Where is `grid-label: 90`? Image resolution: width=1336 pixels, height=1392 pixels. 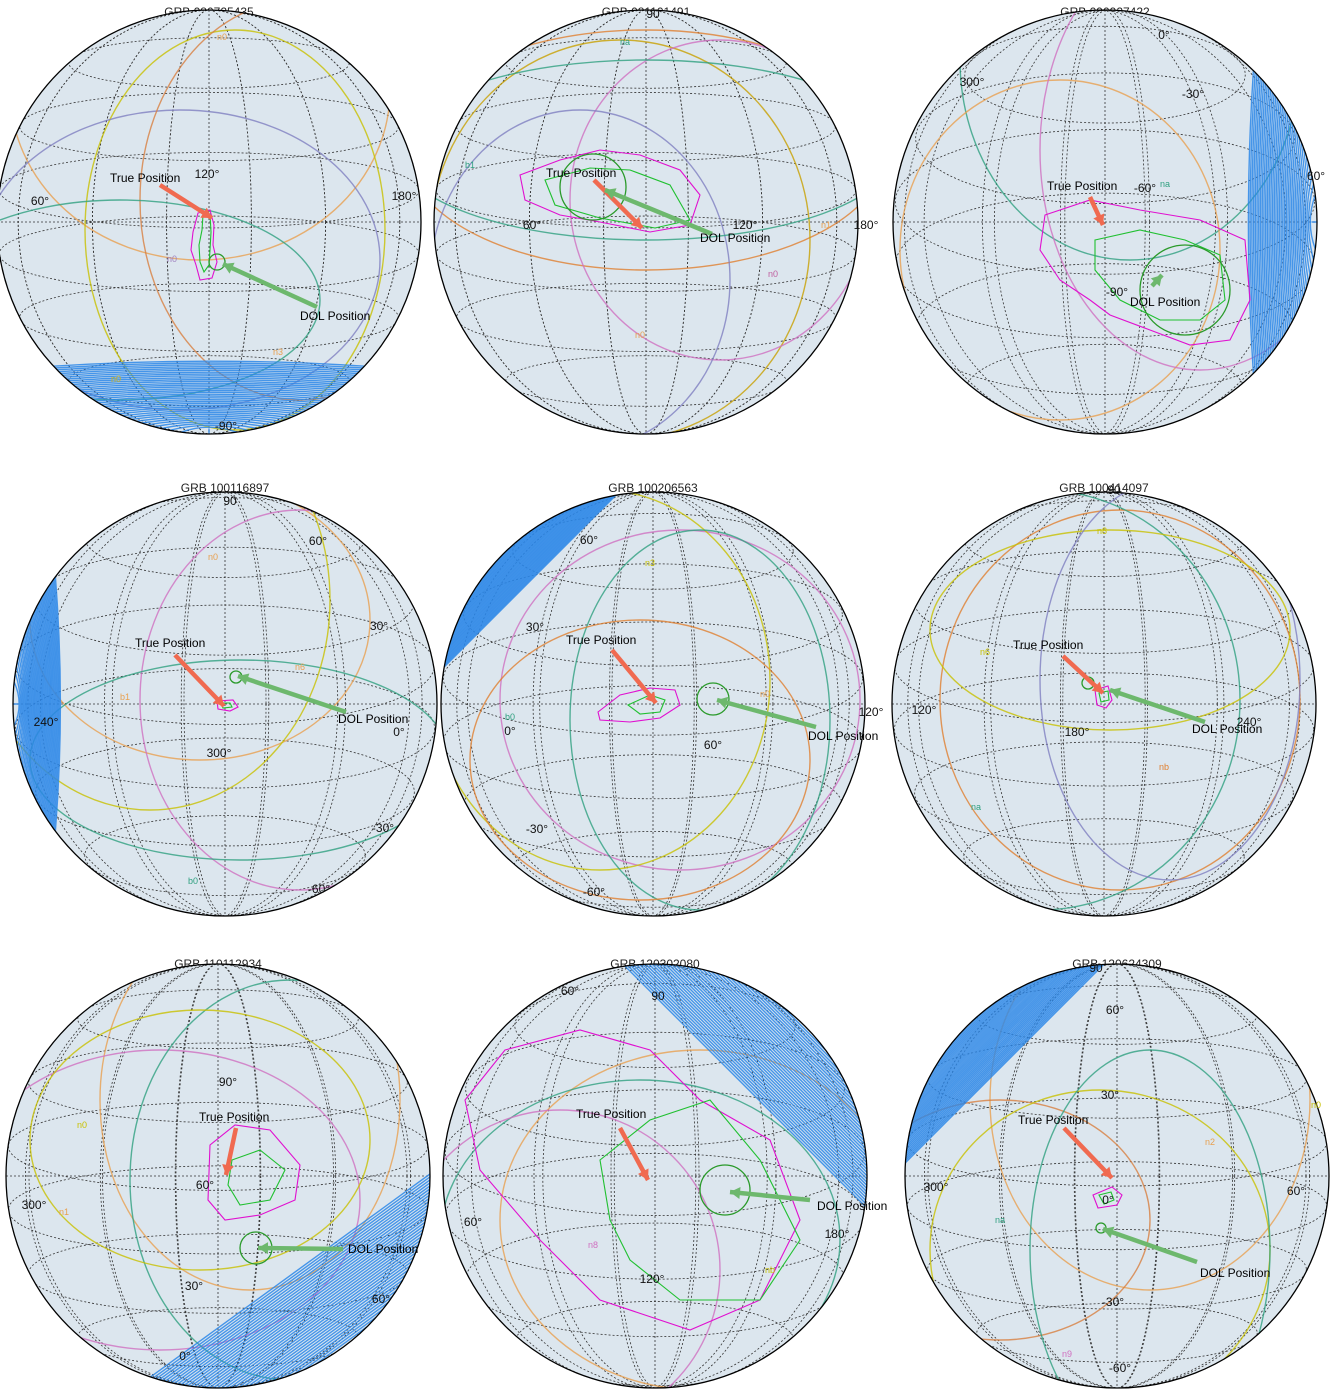 grid-label: 90 is located at coordinates (653, 14).